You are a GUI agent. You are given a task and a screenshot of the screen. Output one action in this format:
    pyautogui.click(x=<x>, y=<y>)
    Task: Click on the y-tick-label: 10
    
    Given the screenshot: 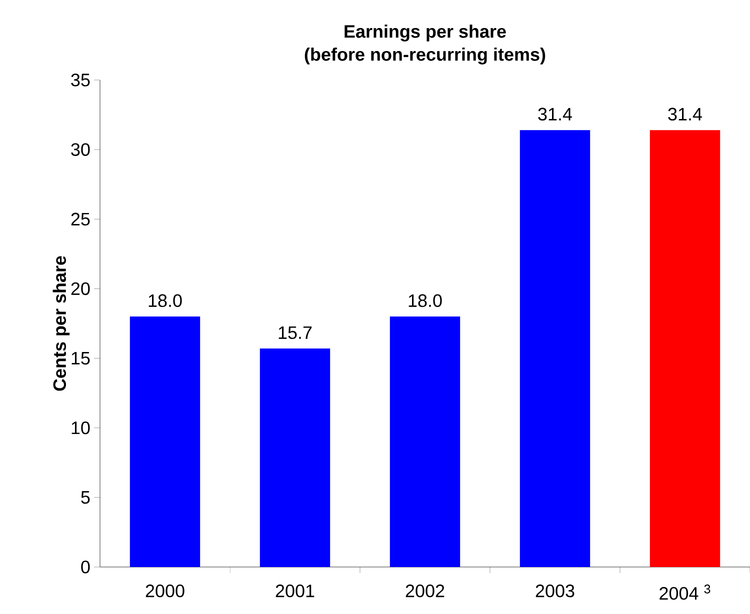 What is the action you would take?
    pyautogui.click(x=81, y=427)
    